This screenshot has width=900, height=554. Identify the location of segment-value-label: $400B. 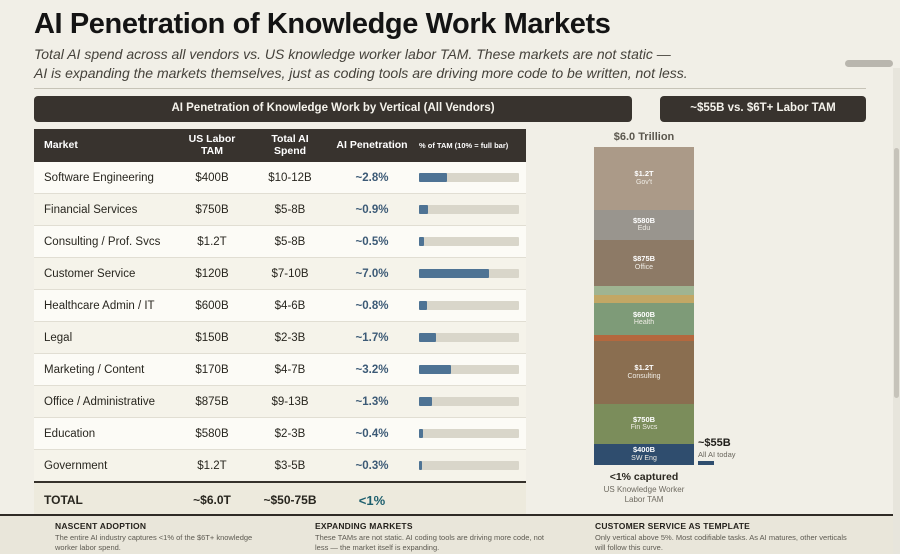
(644, 449).